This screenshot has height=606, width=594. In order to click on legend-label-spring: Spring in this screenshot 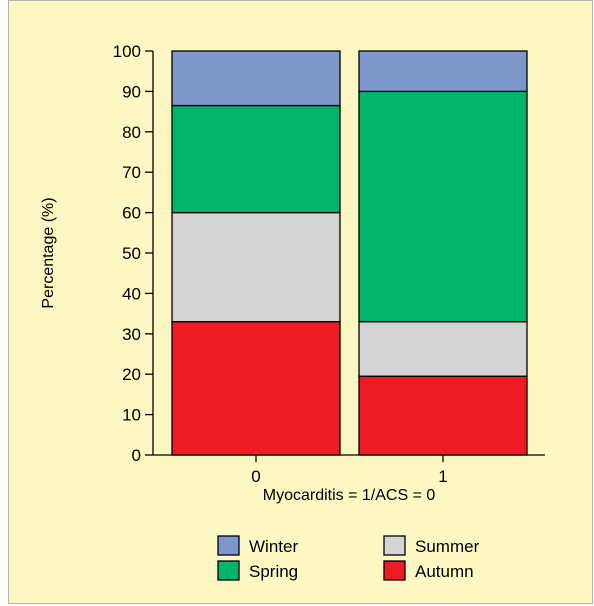, I will do `click(273, 571)`.